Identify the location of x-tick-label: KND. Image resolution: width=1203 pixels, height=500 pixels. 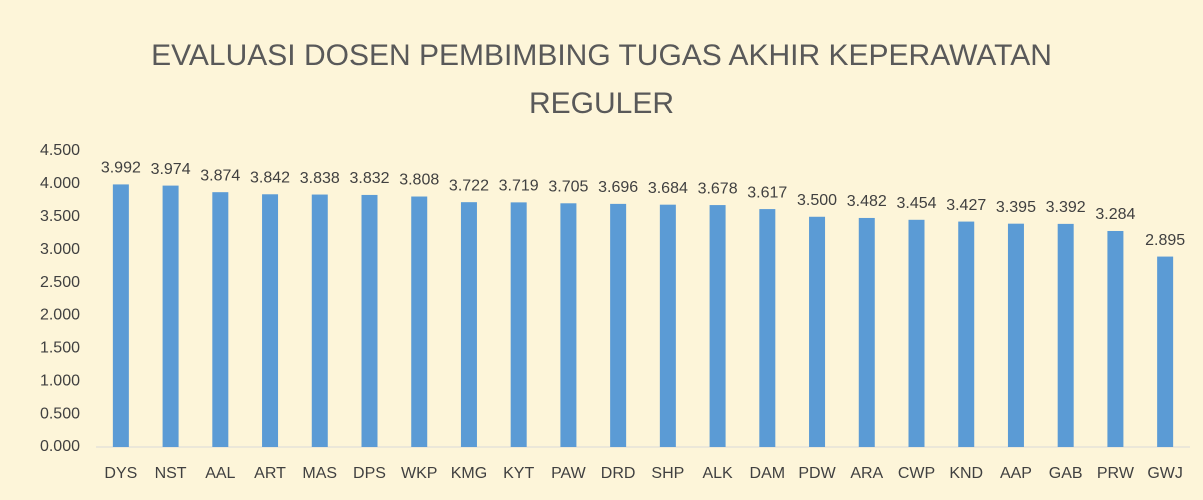
(966, 473).